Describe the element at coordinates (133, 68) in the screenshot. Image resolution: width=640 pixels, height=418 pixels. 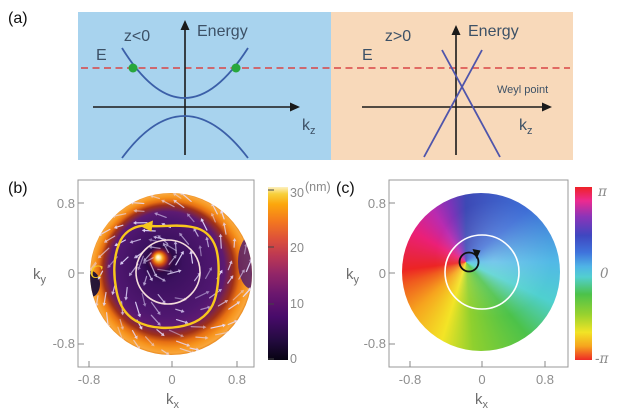
I see `fermi-crossing-dot-left` at that location.